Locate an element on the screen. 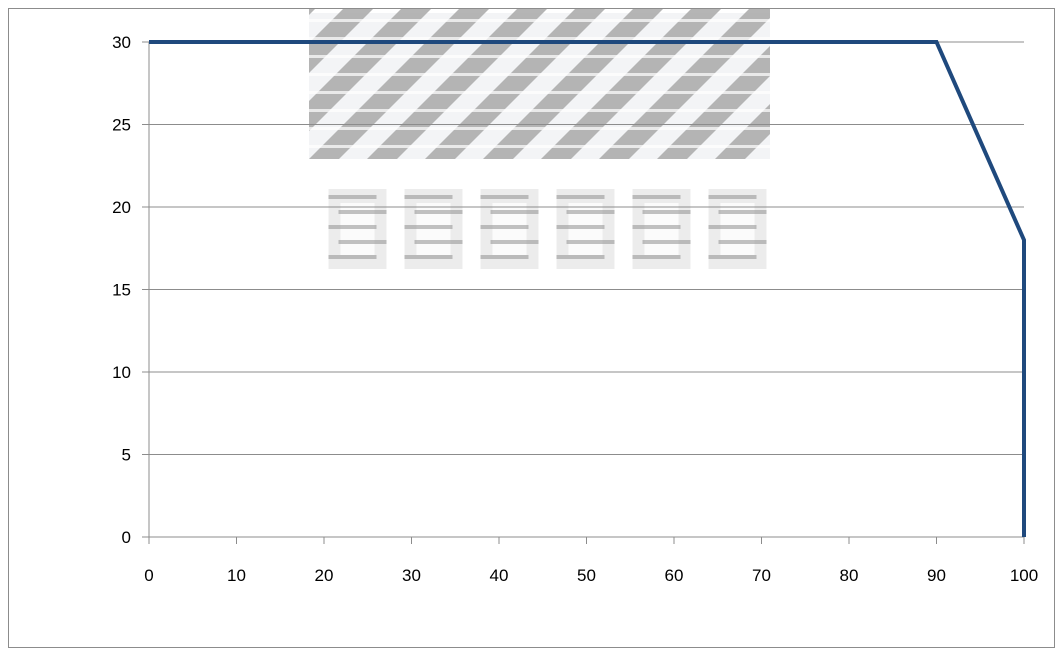 The width and height of the screenshot is (1057, 650). y-tick-label: 15 is located at coordinates (121, 290).